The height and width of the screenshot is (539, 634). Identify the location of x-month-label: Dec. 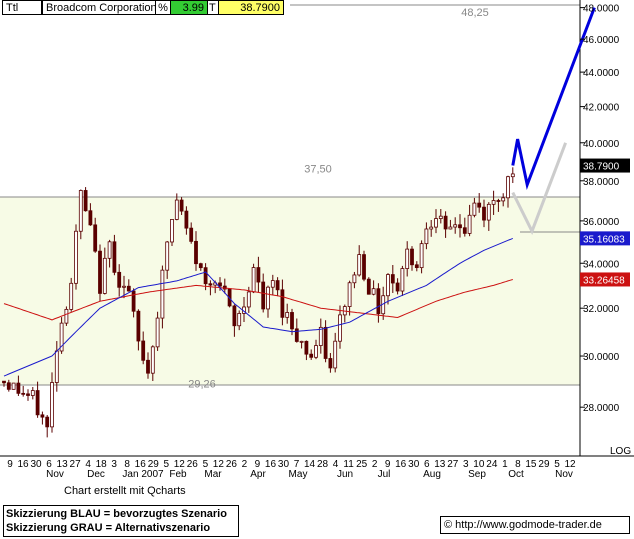
(96, 474).